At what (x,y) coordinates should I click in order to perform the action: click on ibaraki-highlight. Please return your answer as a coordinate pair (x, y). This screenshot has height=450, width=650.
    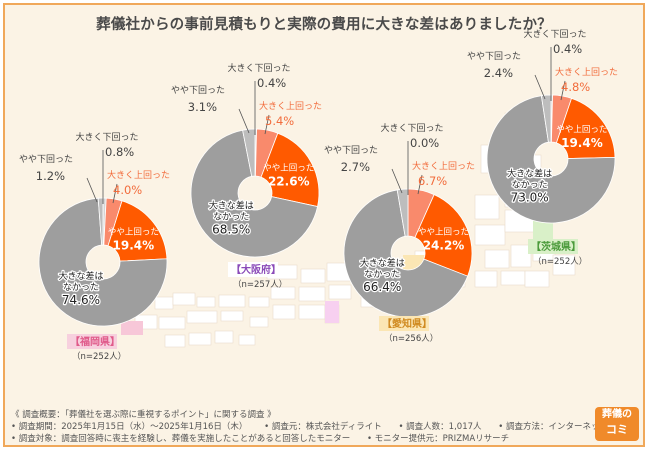
    Looking at the image, I should click on (543, 229).